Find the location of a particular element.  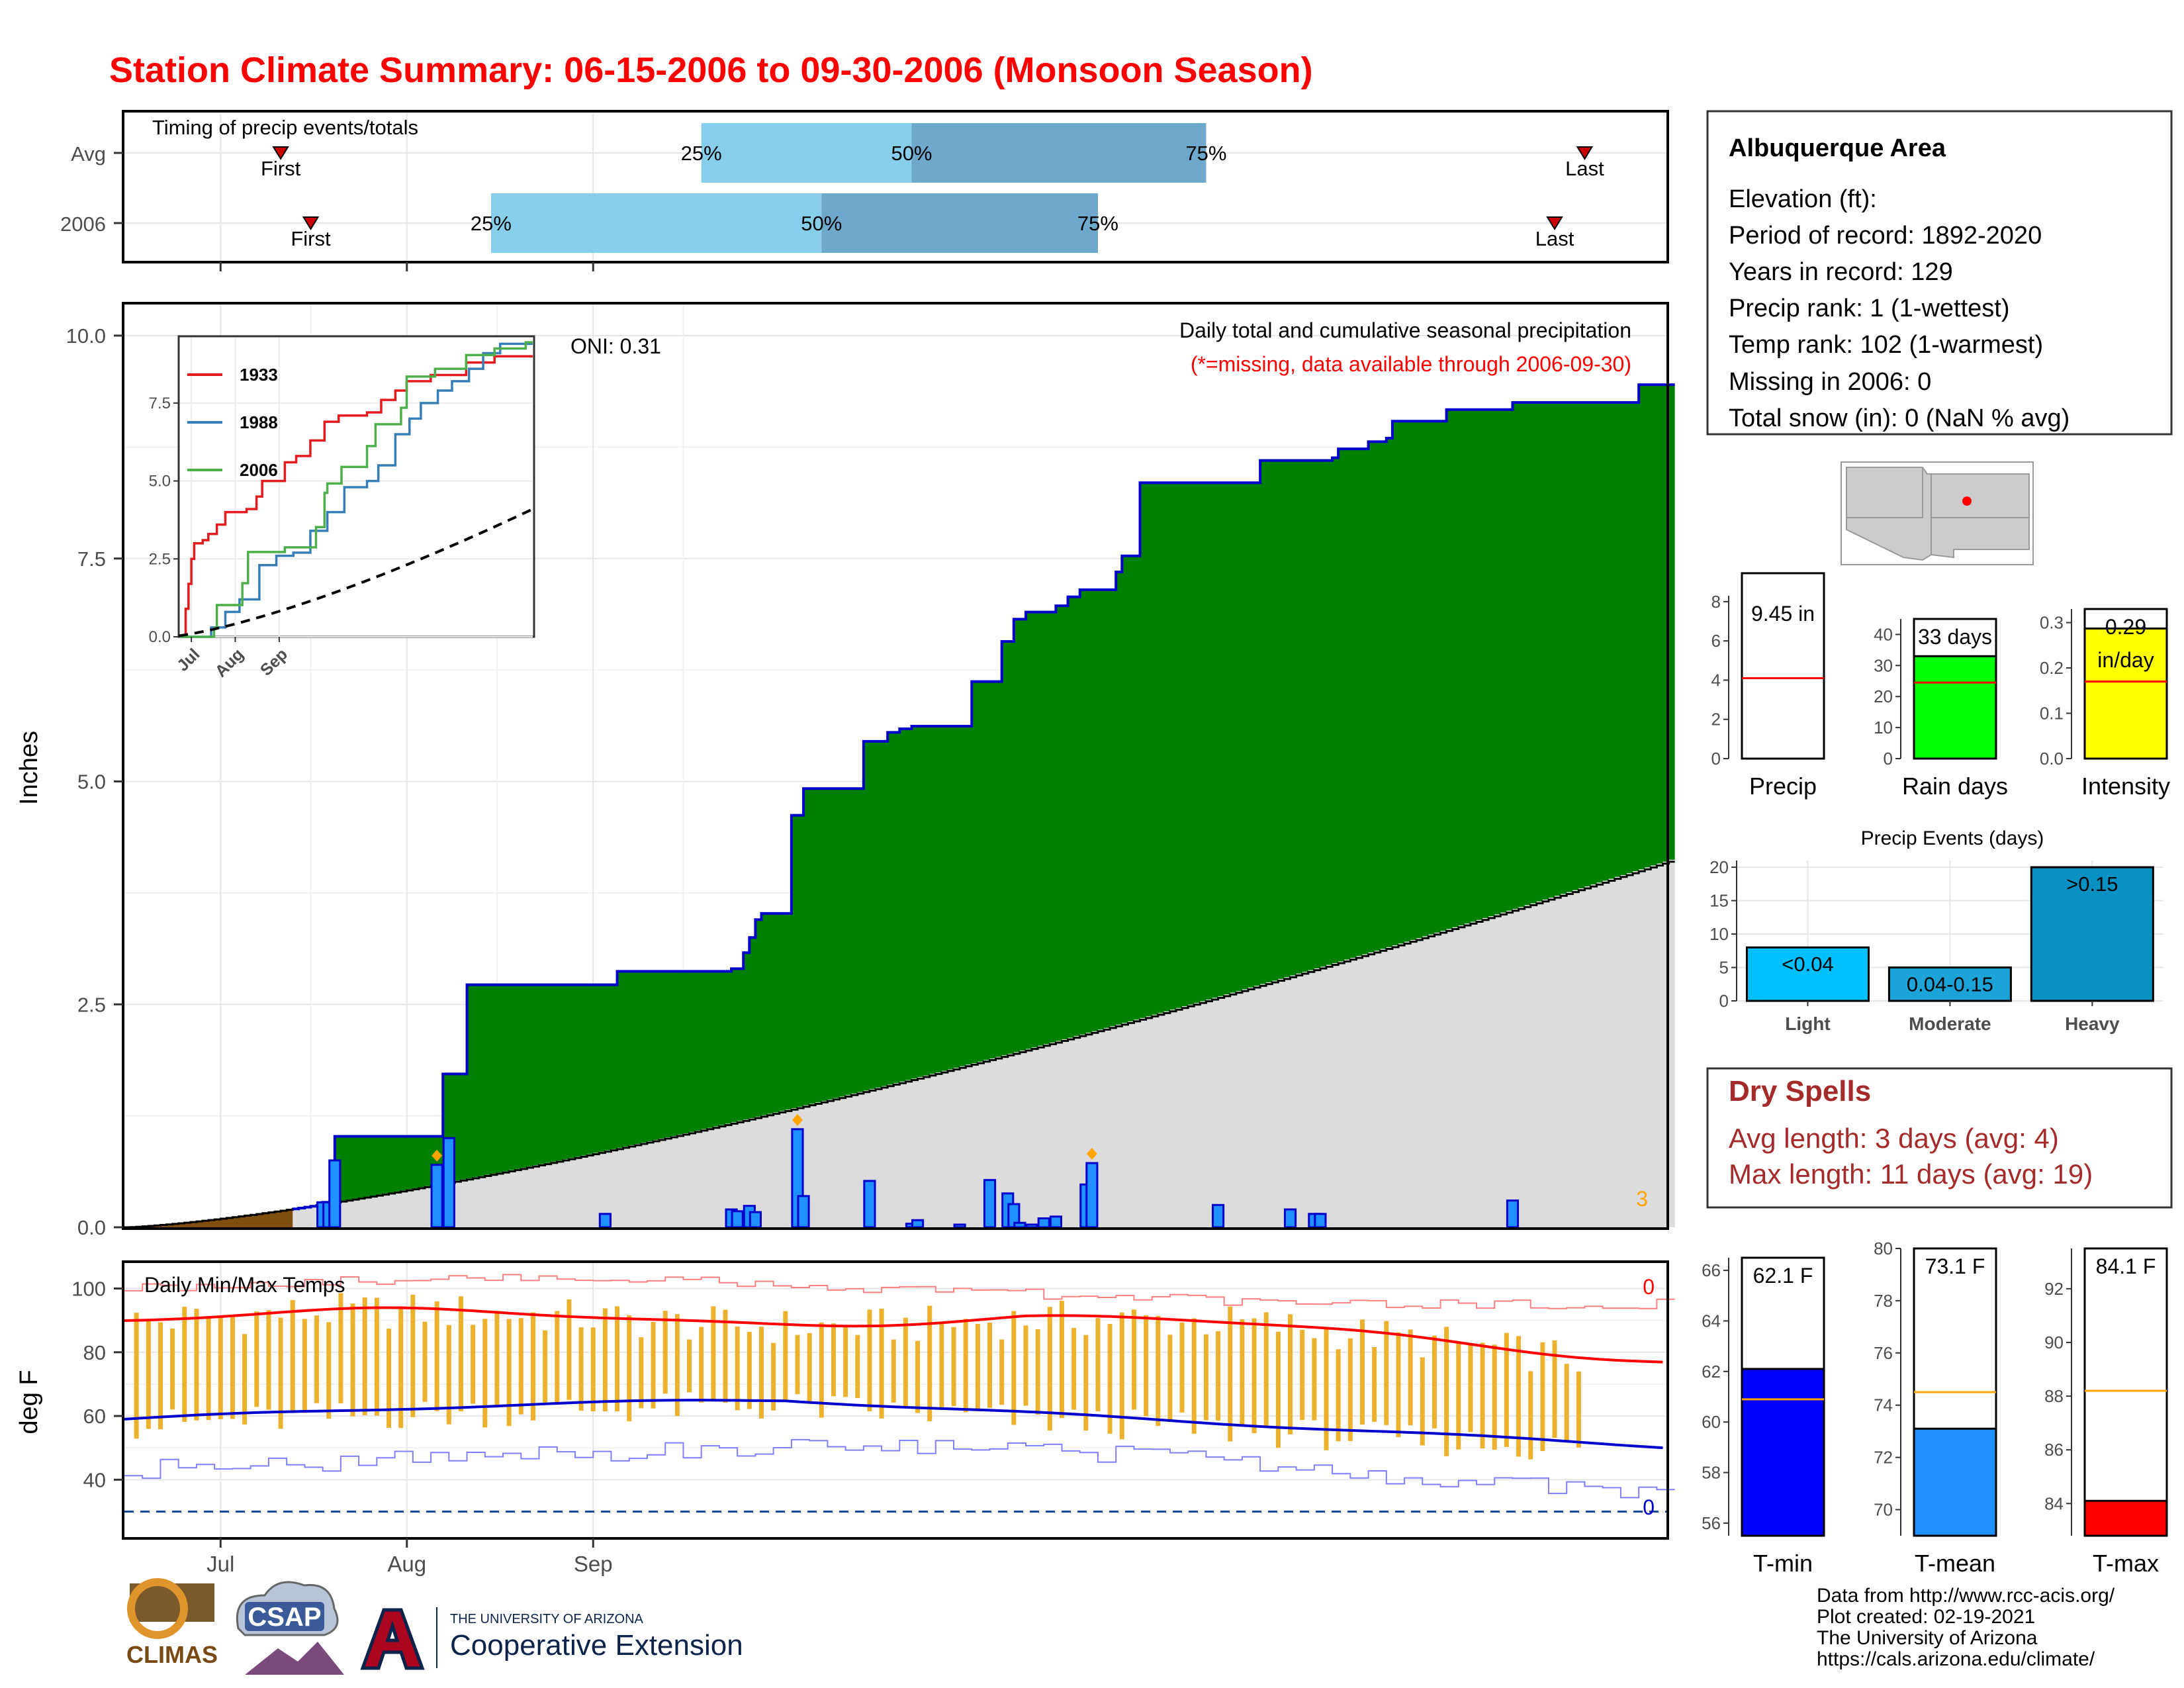

mini-y-tick-label: 0 is located at coordinates (1888, 759).